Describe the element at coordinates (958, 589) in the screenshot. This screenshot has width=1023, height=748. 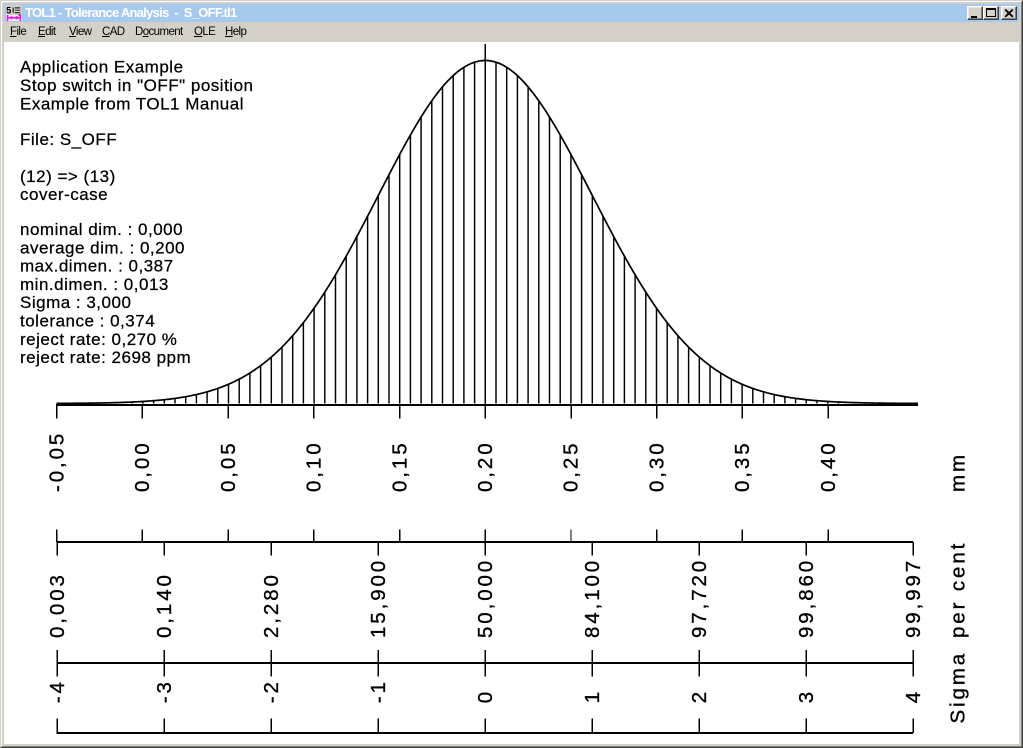
I see `svg-text: per cent` at that location.